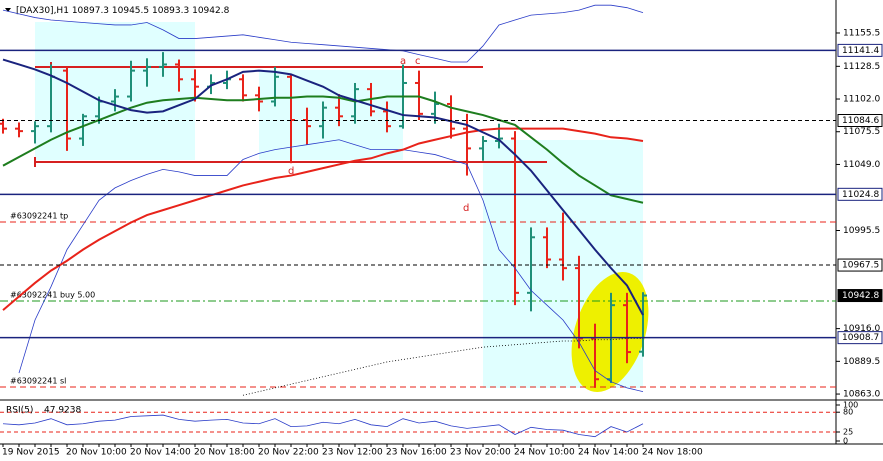 This screenshot has height=461, width=883. I want to click on y-tick-label: 10916.0, so click(861, 329).